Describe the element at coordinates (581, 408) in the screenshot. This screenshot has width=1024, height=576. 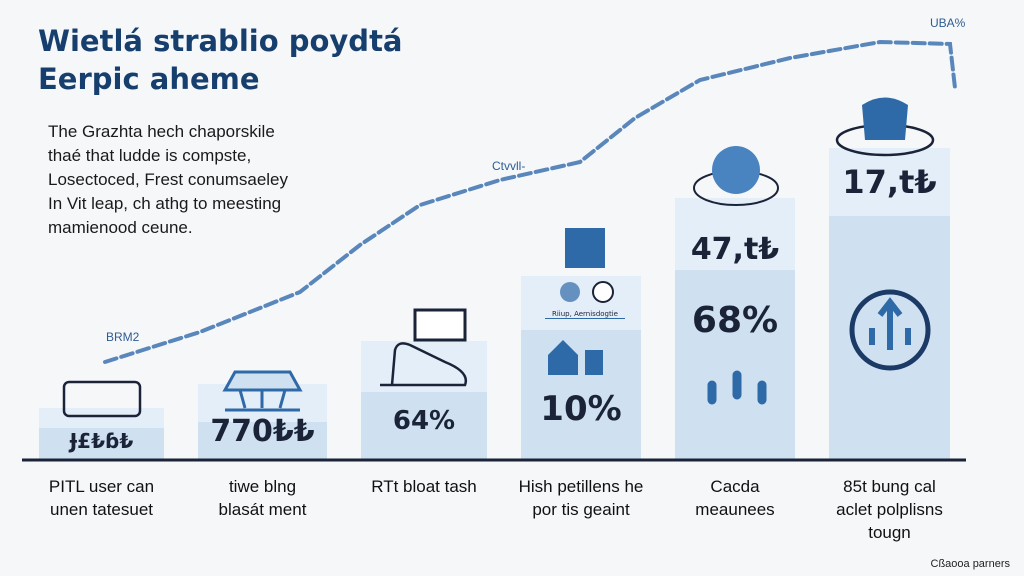
I see `value-label: 10%` at that location.